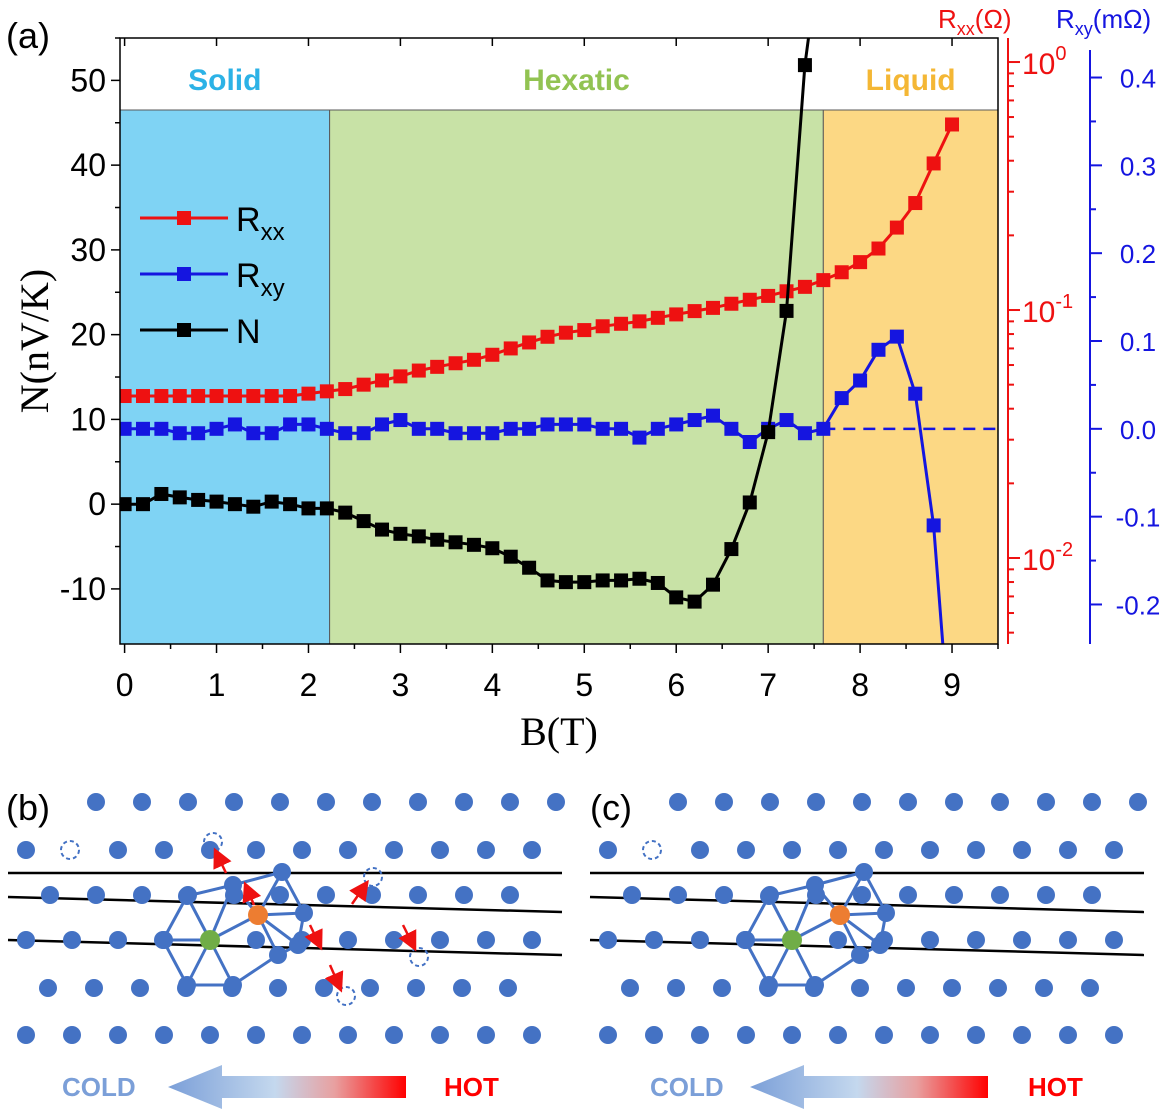 This screenshot has width=1176, height=1120. Describe the element at coordinates (28, 807) in the screenshot. I see `panel-label-b: (b)` at that location.